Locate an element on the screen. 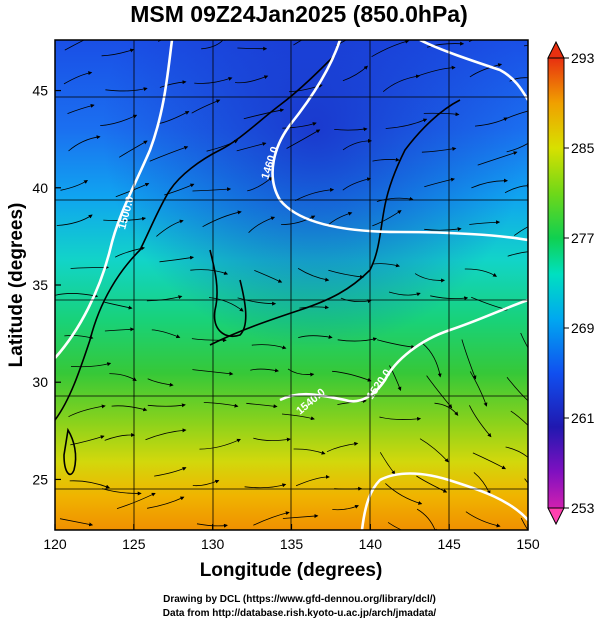 This screenshot has height=625, width=599. chart-title: MSM 09Z24Jan2025 (850.0hPa) is located at coordinates (299, 14).